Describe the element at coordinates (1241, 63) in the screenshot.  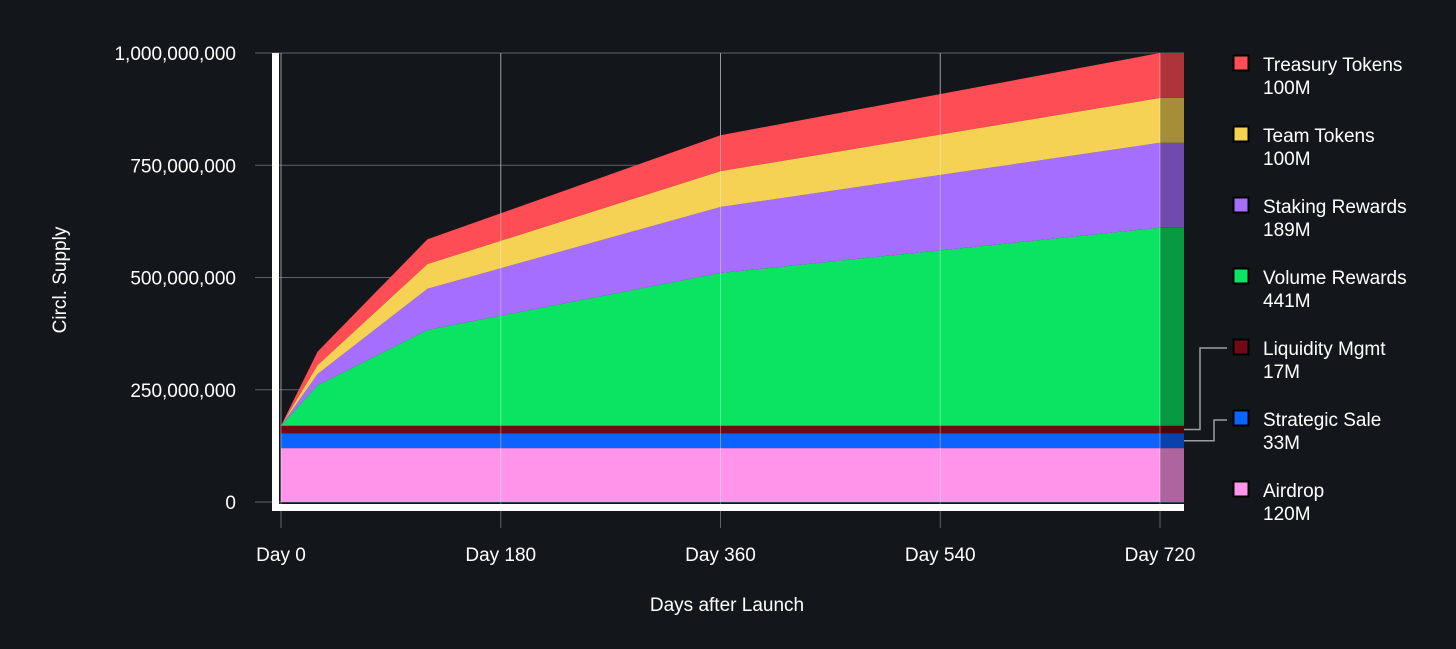
I see `legend-swatch-treasury-tokens` at that location.